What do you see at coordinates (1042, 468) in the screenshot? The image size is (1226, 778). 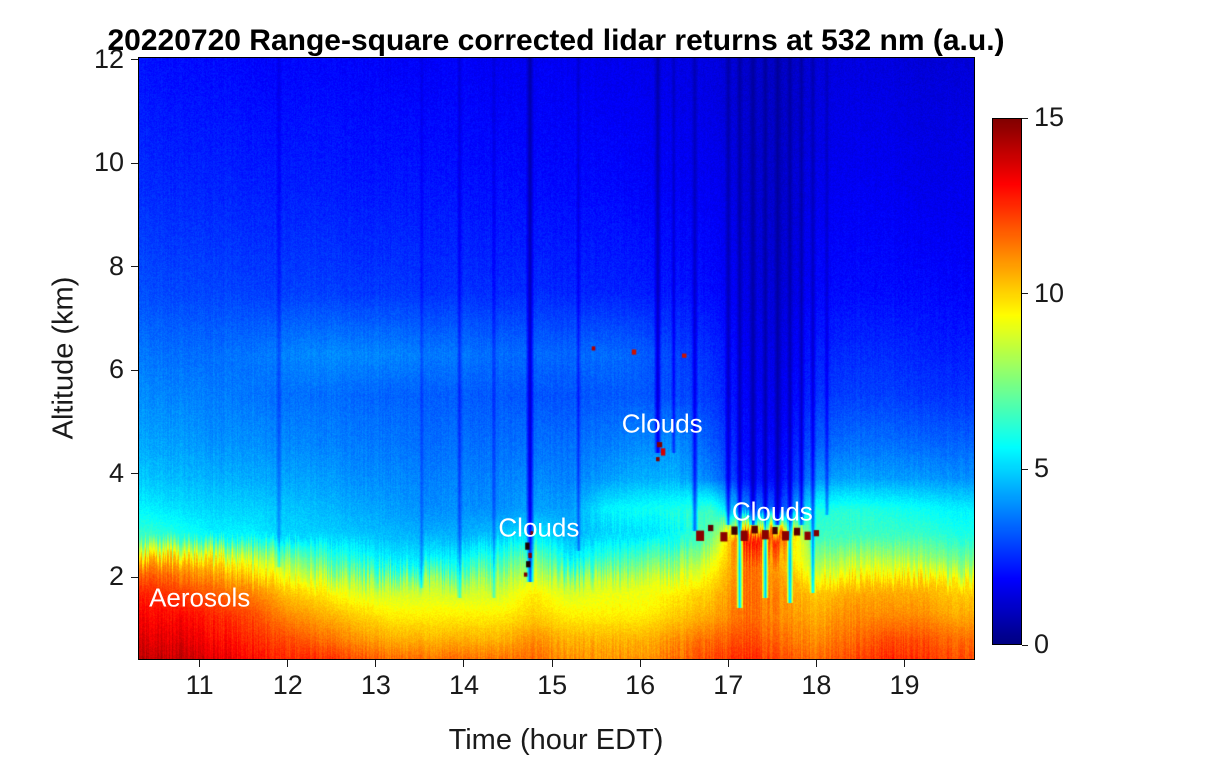 I see `colorbar-tick-label: 5` at bounding box center [1042, 468].